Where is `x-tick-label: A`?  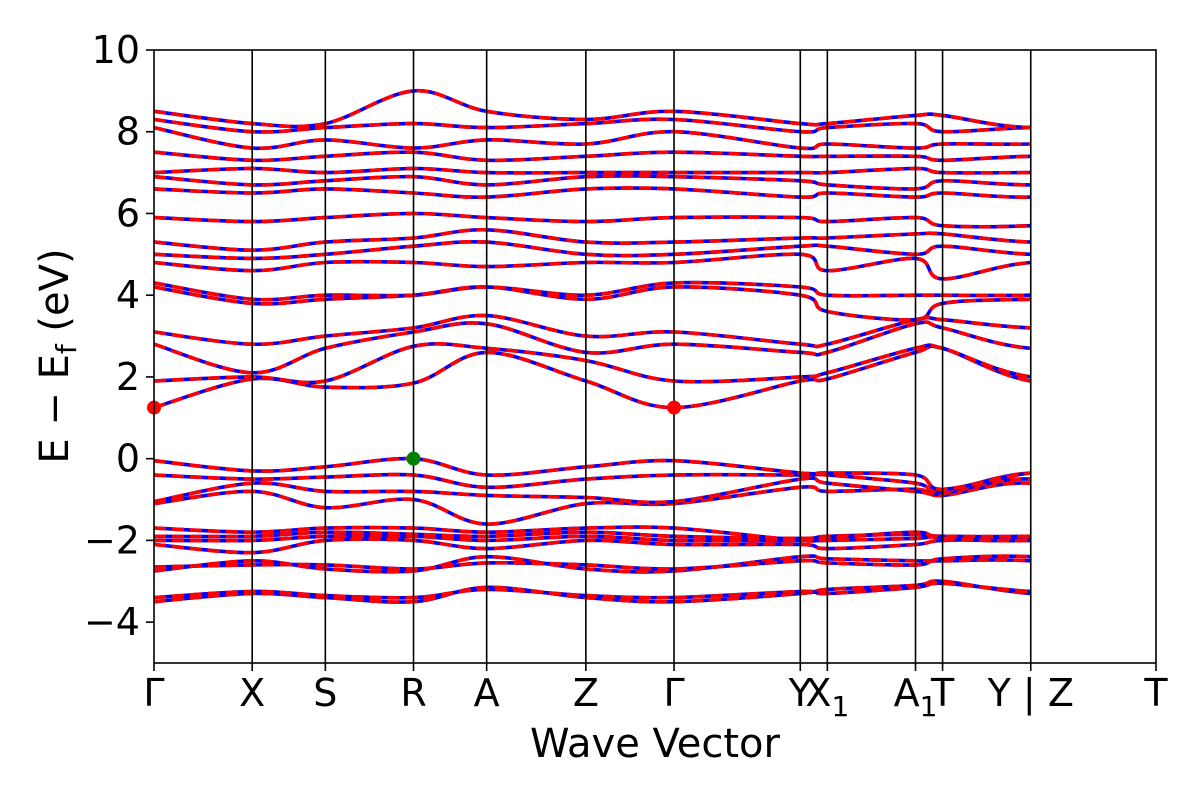
x-tick-label: A is located at coordinates (487, 693).